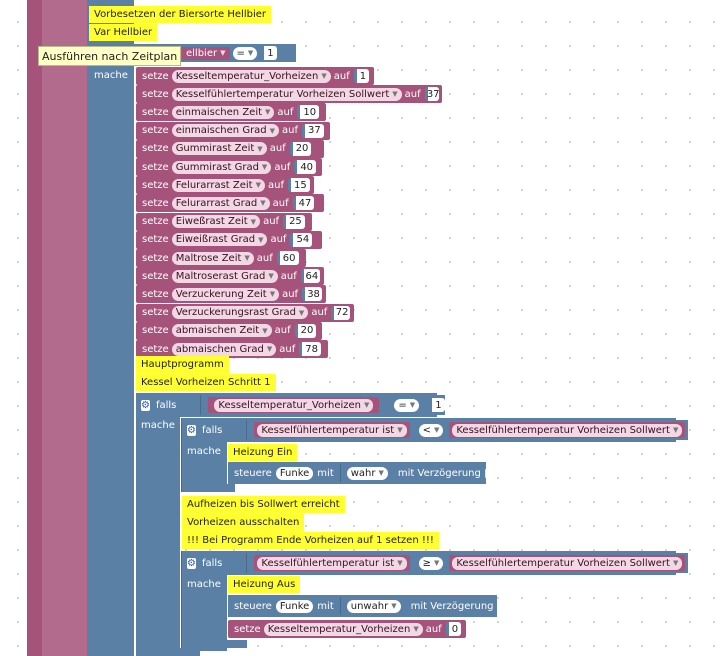 Image resolution: width=720 pixels, height=656 pixels. I want to click on number-field: 78, so click(310, 349).